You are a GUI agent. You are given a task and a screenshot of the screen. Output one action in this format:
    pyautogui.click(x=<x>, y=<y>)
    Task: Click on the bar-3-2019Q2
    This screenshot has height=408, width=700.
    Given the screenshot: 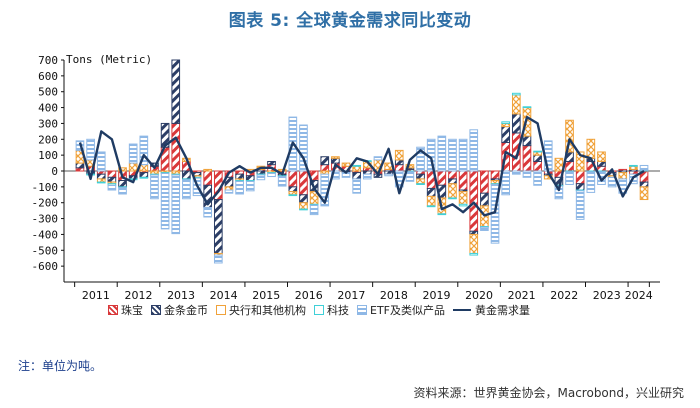 What is the action you would take?
    pyautogui.click(x=431, y=206)
    